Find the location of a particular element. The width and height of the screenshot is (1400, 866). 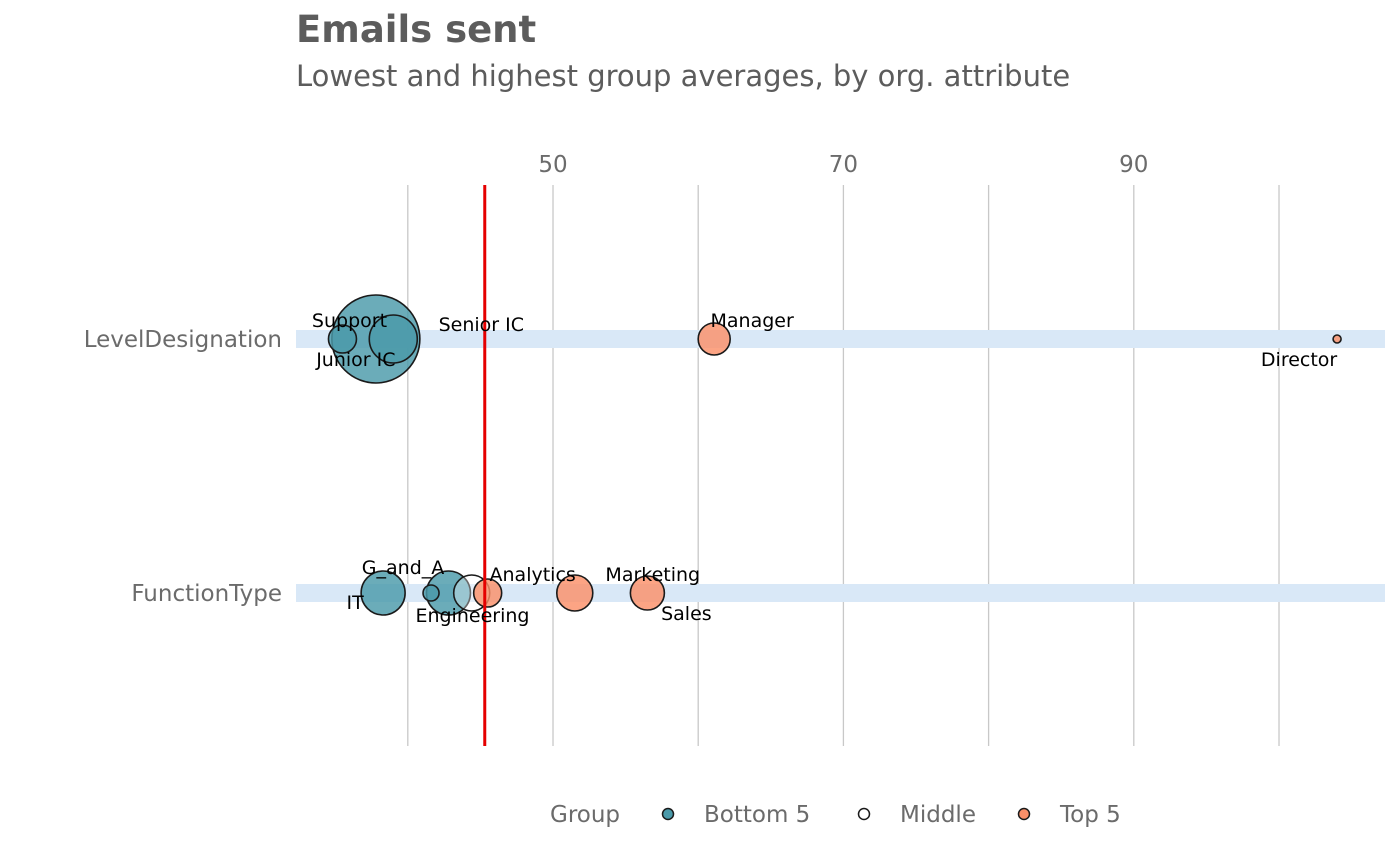

chart-title: Emails sent is located at coordinates (416, 29).